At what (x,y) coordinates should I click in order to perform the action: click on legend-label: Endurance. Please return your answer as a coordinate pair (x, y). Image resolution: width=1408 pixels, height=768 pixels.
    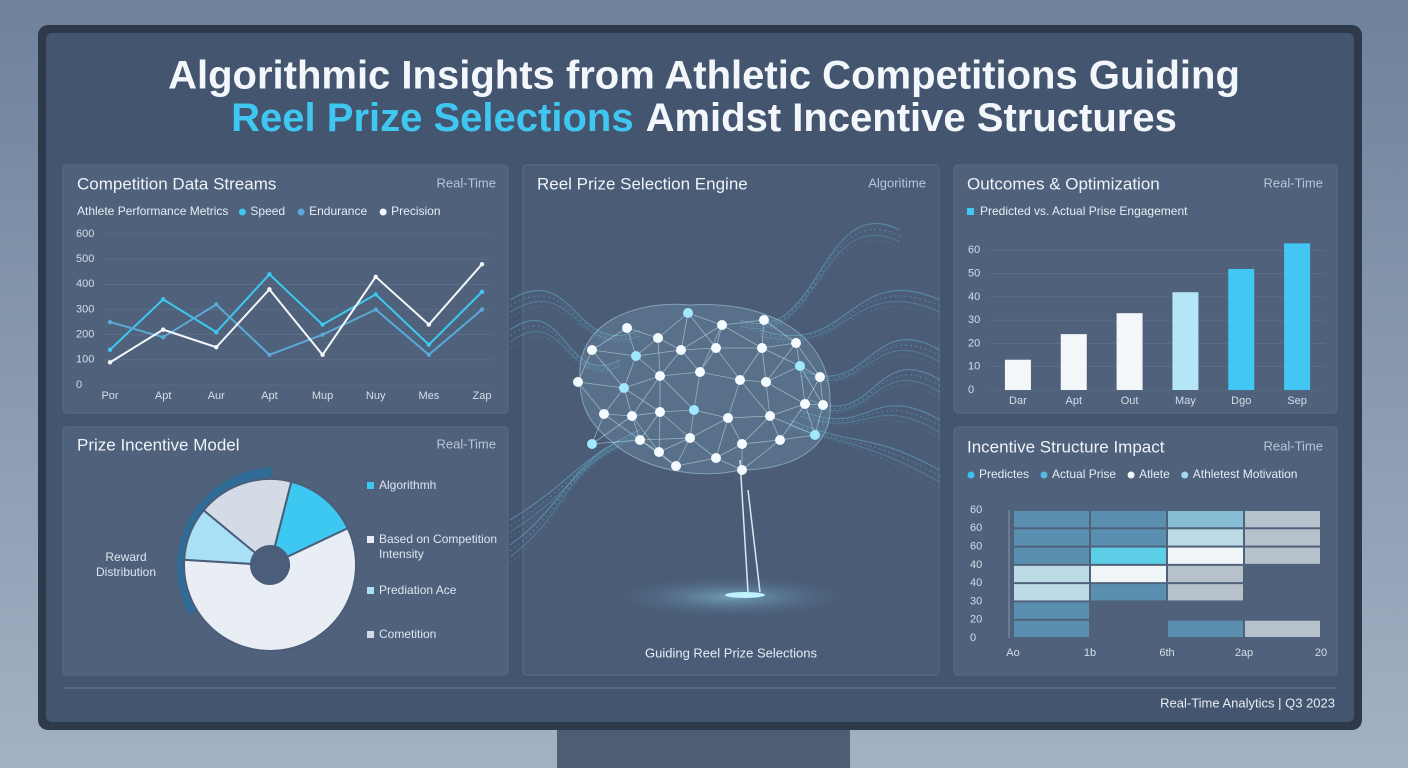
    Looking at the image, I should click on (338, 211).